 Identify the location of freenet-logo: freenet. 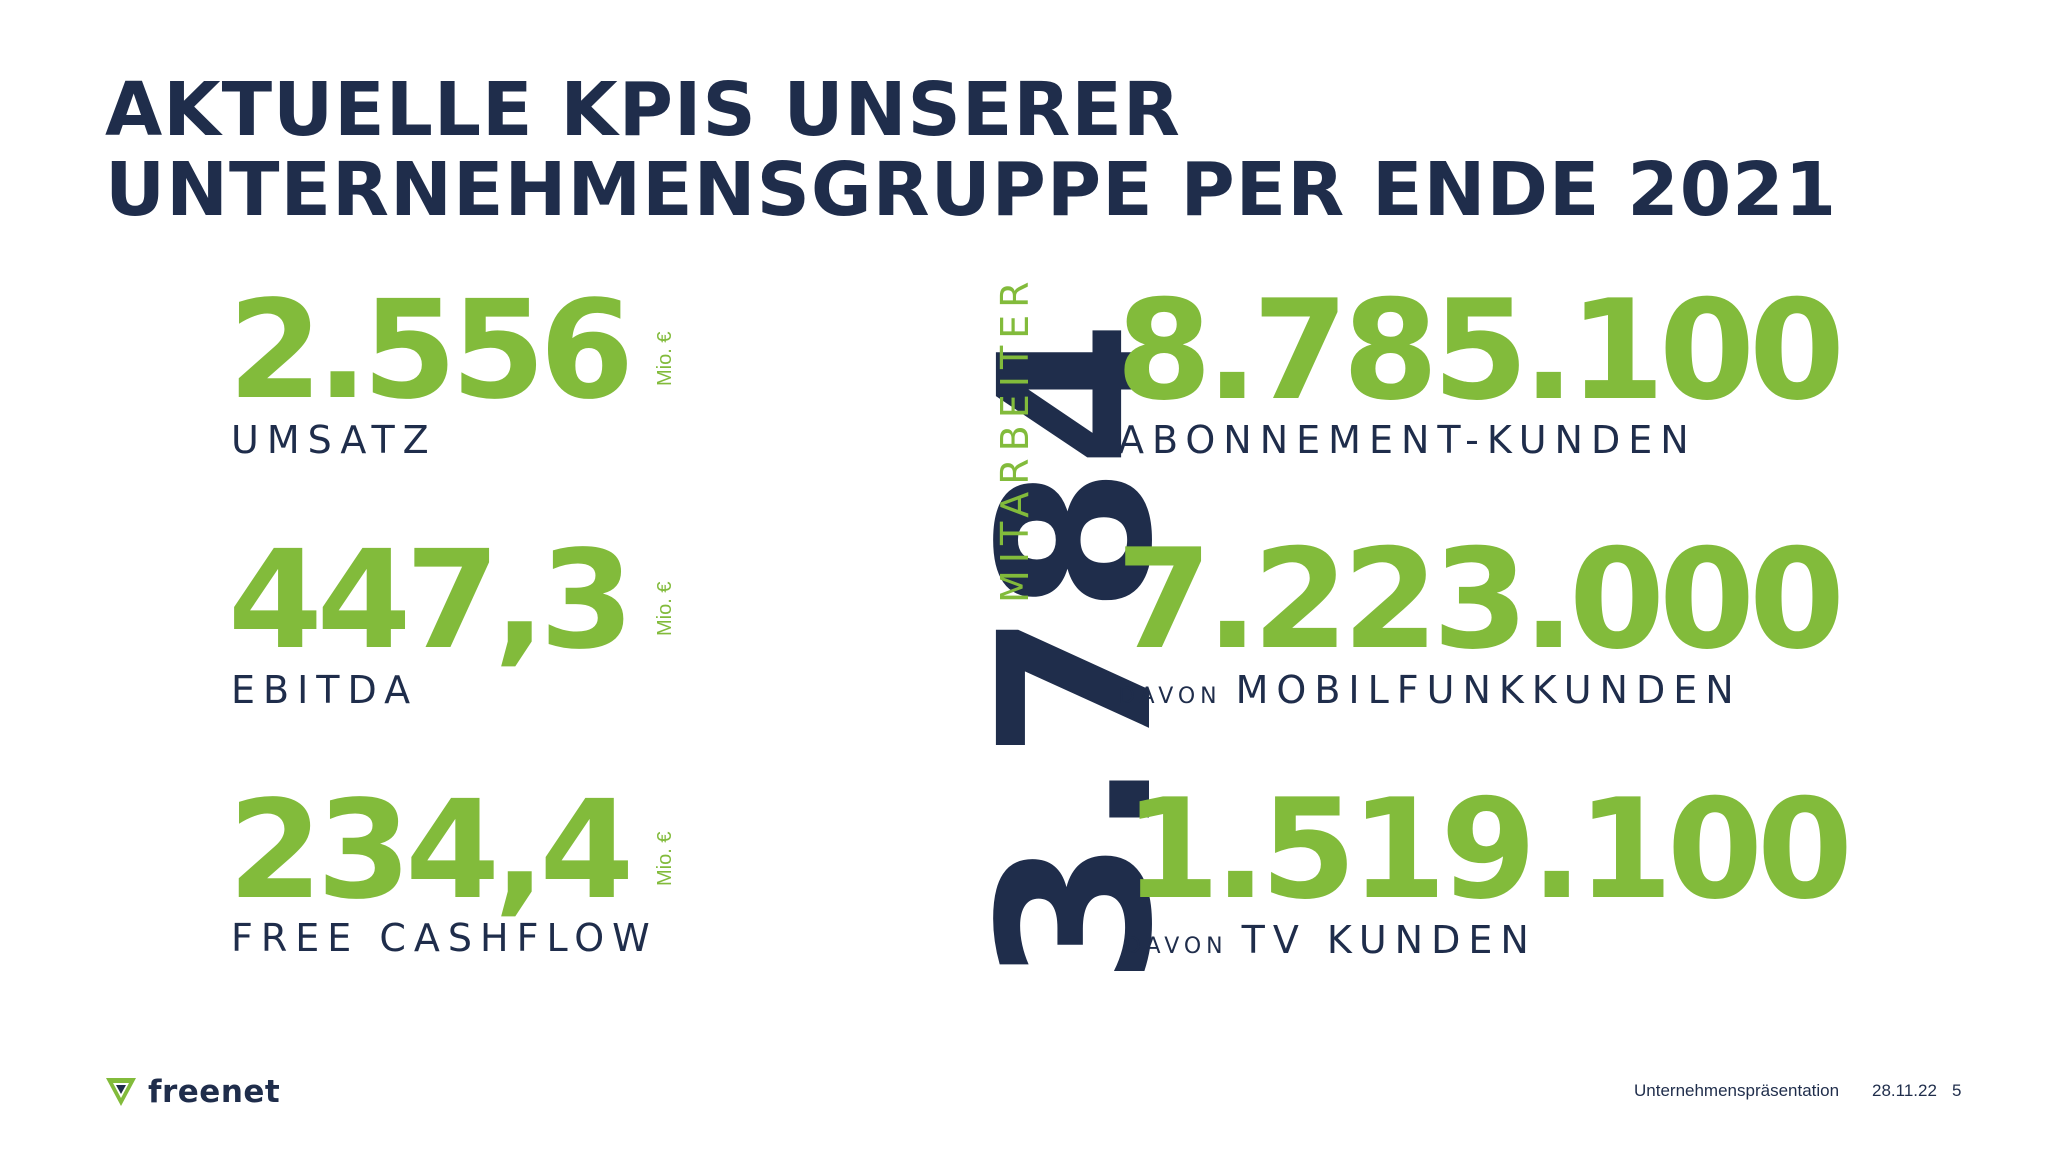
(192, 1092).